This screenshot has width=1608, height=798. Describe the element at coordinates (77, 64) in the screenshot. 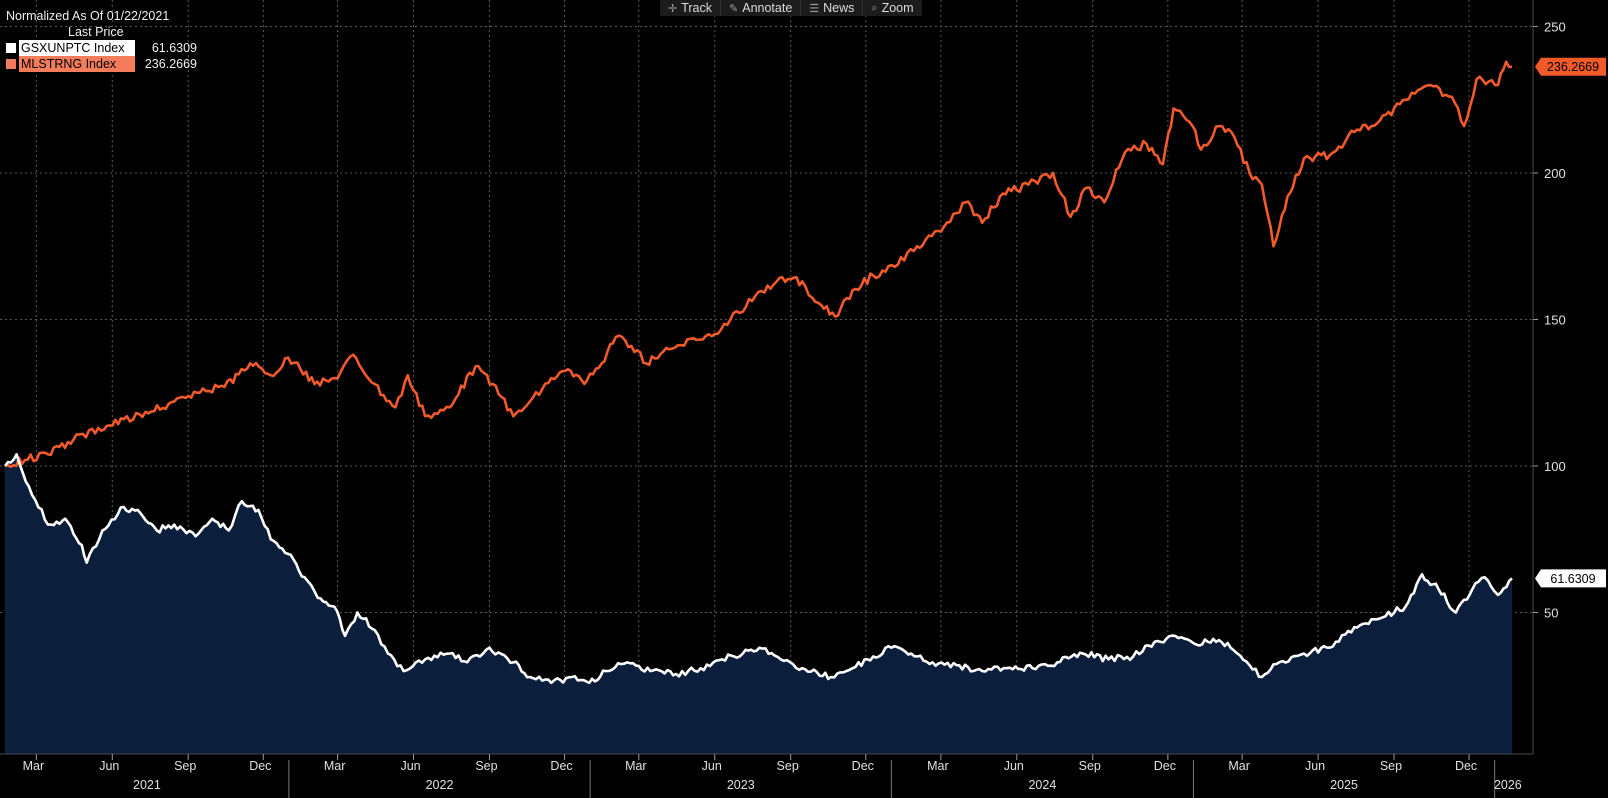

I see `legend-item-name: MLSTRNG Index` at that location.